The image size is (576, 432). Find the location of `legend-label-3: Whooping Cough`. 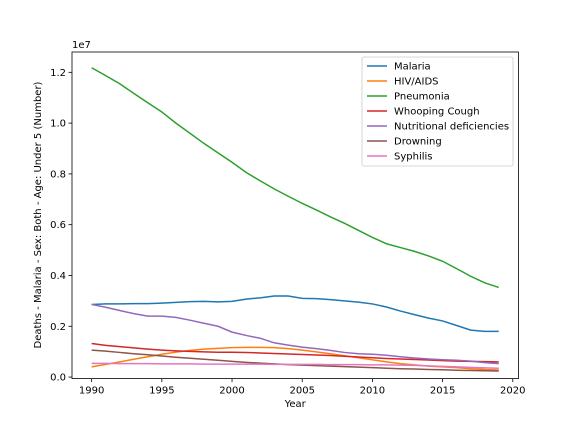

legend-label-3: Whooping Cough is located at coordinates (437, 112).